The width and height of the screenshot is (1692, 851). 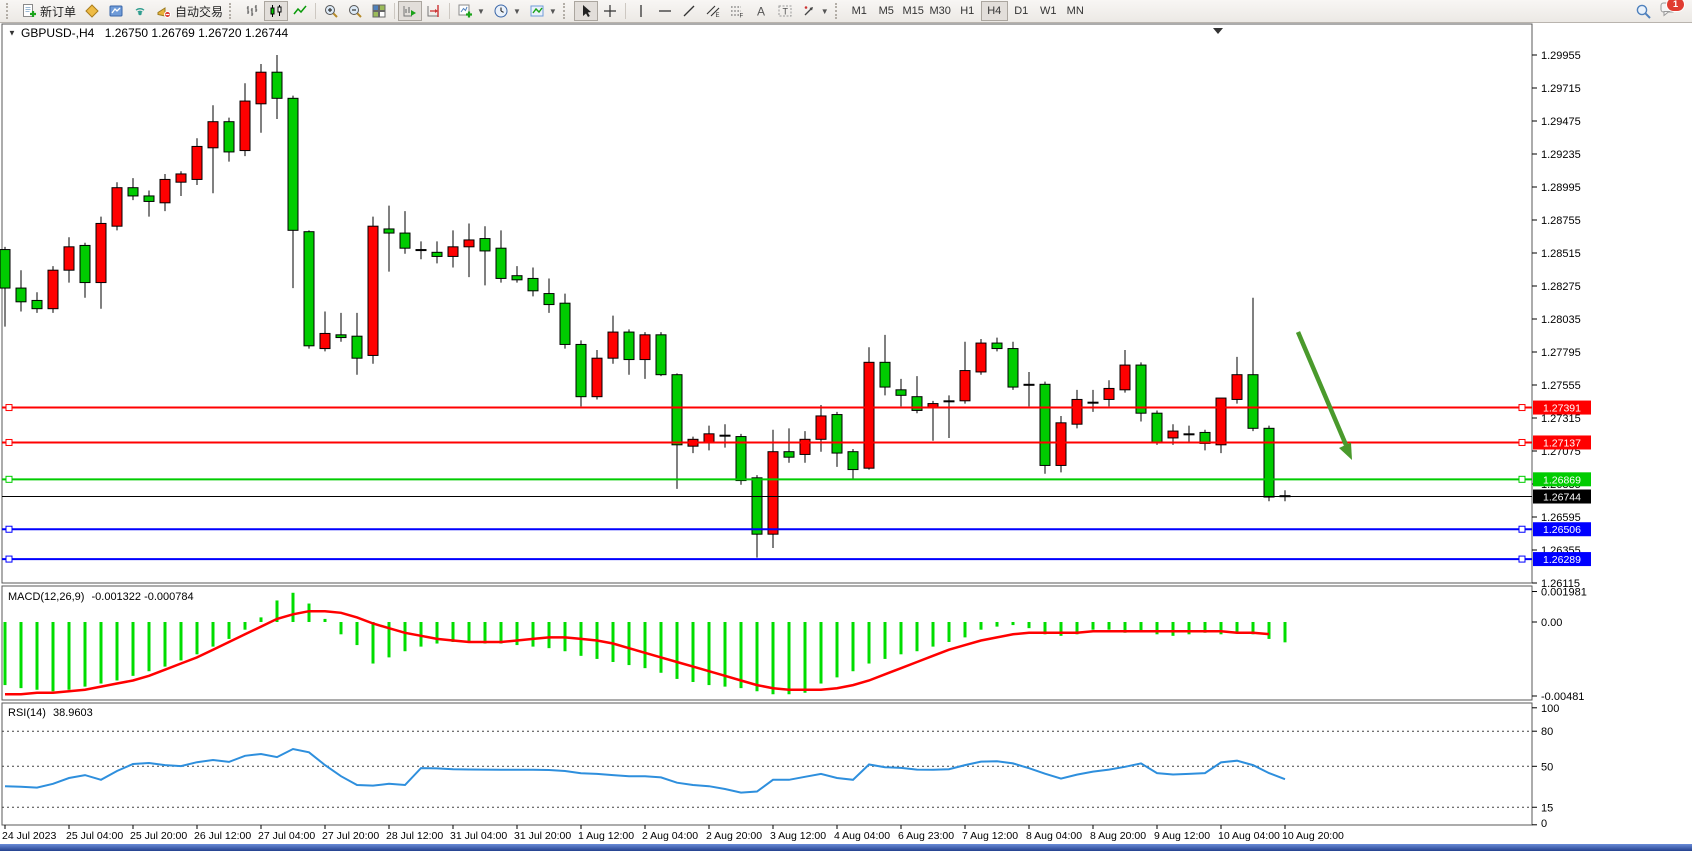 What do you see at coordinates (1249, 836) in the screenshot?
I see `time-axis-label: 10 Aug 04:00` at bounding box center [1249, 836].